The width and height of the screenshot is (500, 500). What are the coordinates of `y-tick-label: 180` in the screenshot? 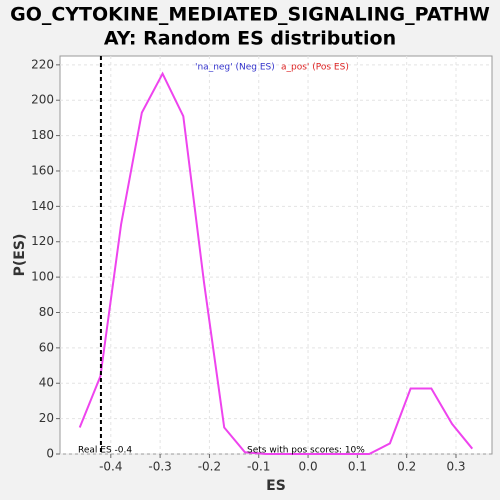 It's located at (42, 135).